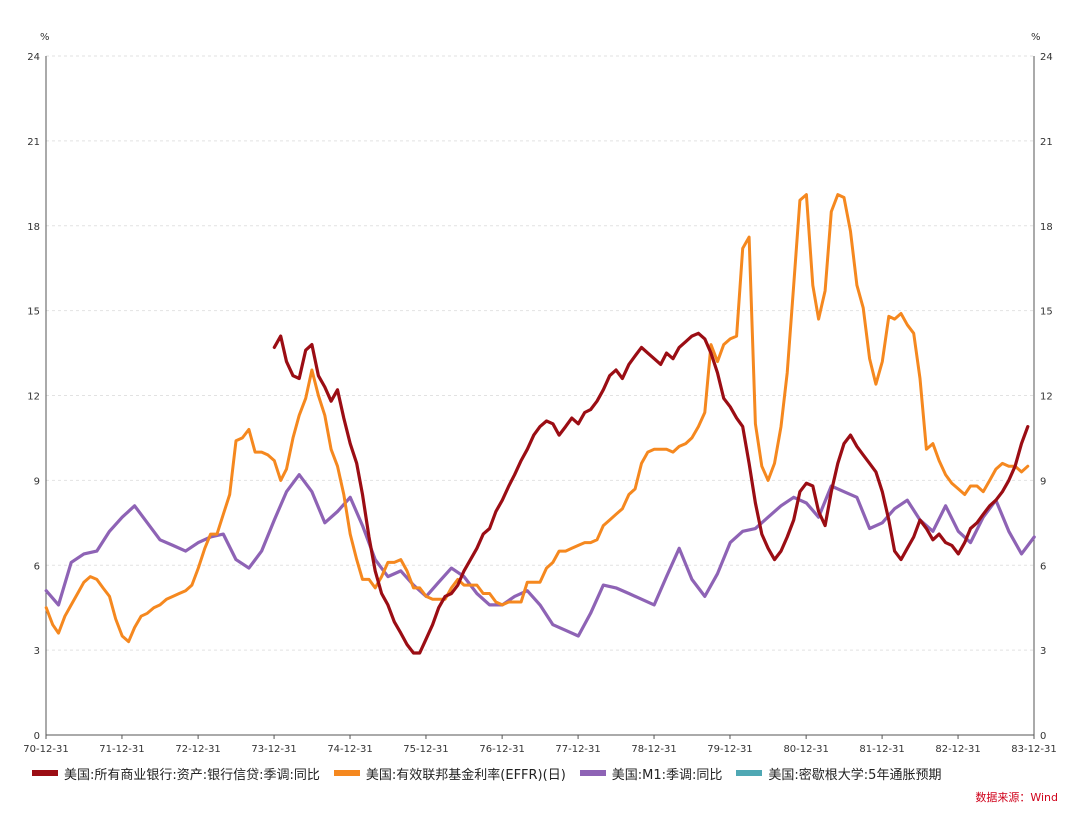  I want to click on y-tick-label-left: 3, so click(37, 651).